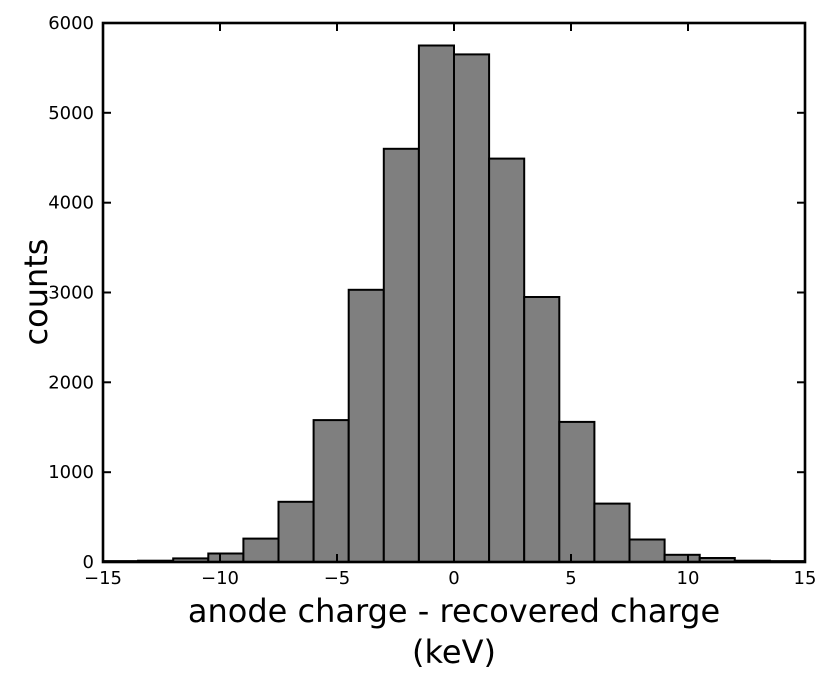 Image resolution: width=830 pixels, height=689 pixels. I want to click on y-tick-label: 3000, so click(71, 293).